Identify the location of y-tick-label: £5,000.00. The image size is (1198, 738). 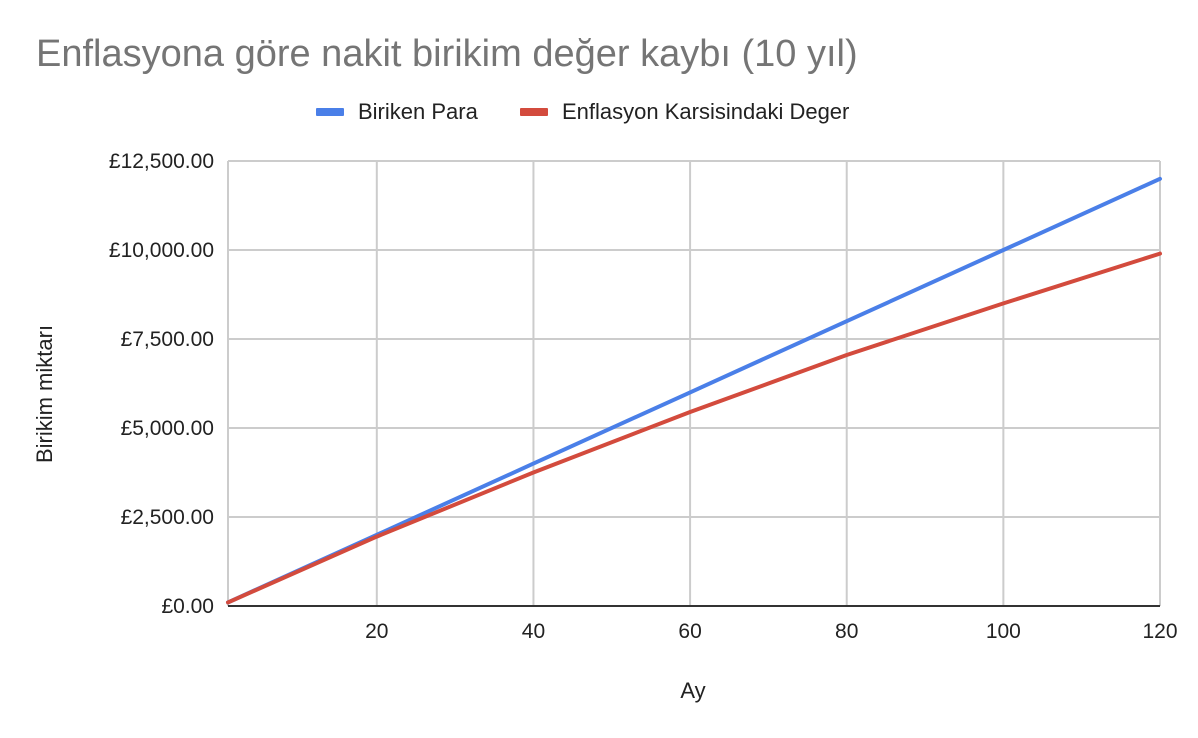
(167, 428).